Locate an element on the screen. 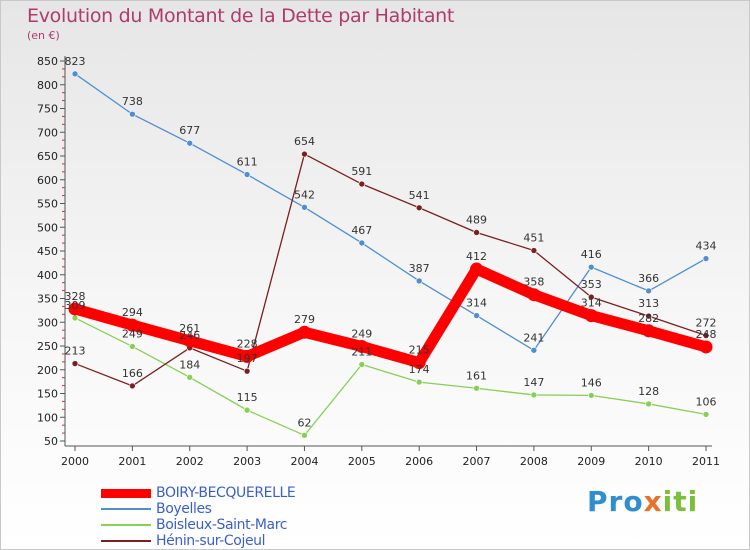 The image size is (750, 550). data-label: 261 is located at coordinates (189, 328).